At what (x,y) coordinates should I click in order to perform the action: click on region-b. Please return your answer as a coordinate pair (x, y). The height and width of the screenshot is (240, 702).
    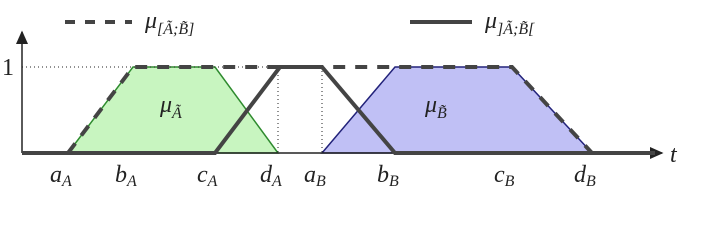
    Looking at the image, I should click on (457, 110).